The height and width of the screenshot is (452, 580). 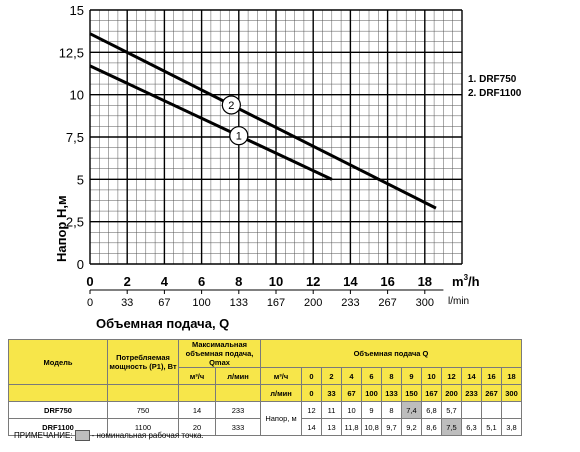 I want to click on head-cell: 5,7, so click(x=451, y=410).